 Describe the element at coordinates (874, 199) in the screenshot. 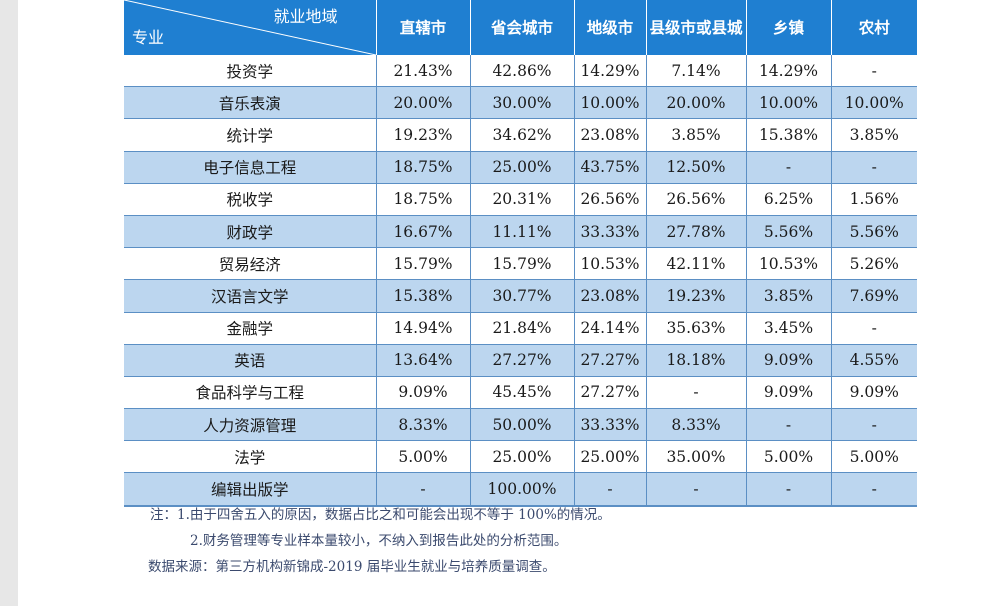

I see `value-cell: 1.56%` at that location.